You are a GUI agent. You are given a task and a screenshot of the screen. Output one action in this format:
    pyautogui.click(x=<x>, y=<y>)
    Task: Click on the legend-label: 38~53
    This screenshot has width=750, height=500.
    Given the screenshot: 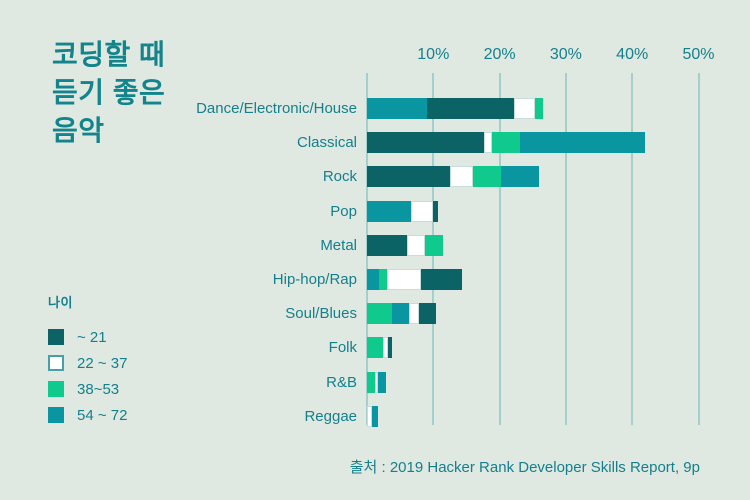 What is the action you would take?
    pyautogui.click(x=98, y=389)
    